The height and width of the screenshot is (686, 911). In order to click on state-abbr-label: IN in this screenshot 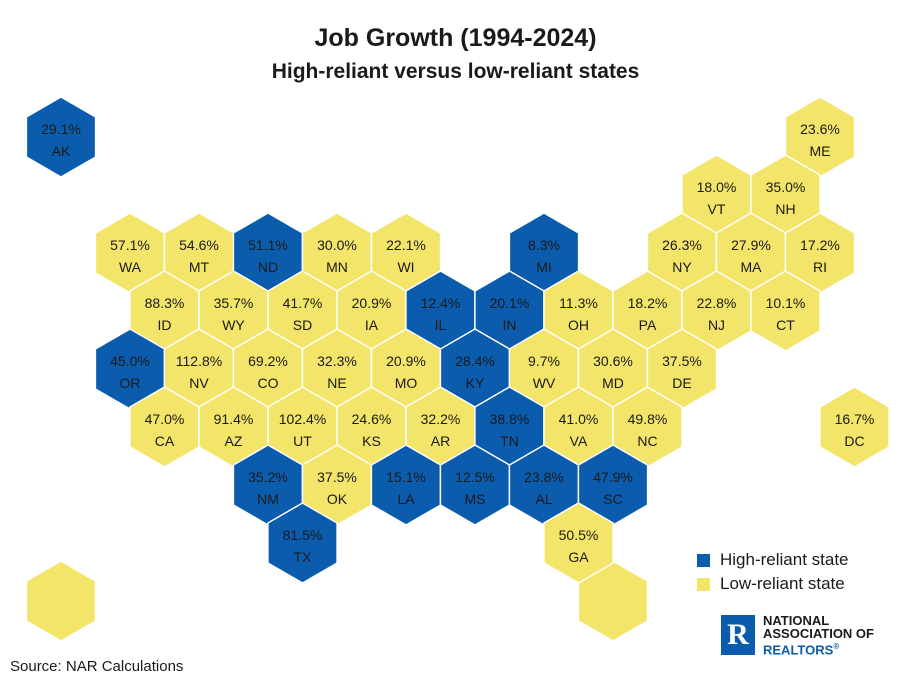, I will do `click(510, 325)`.